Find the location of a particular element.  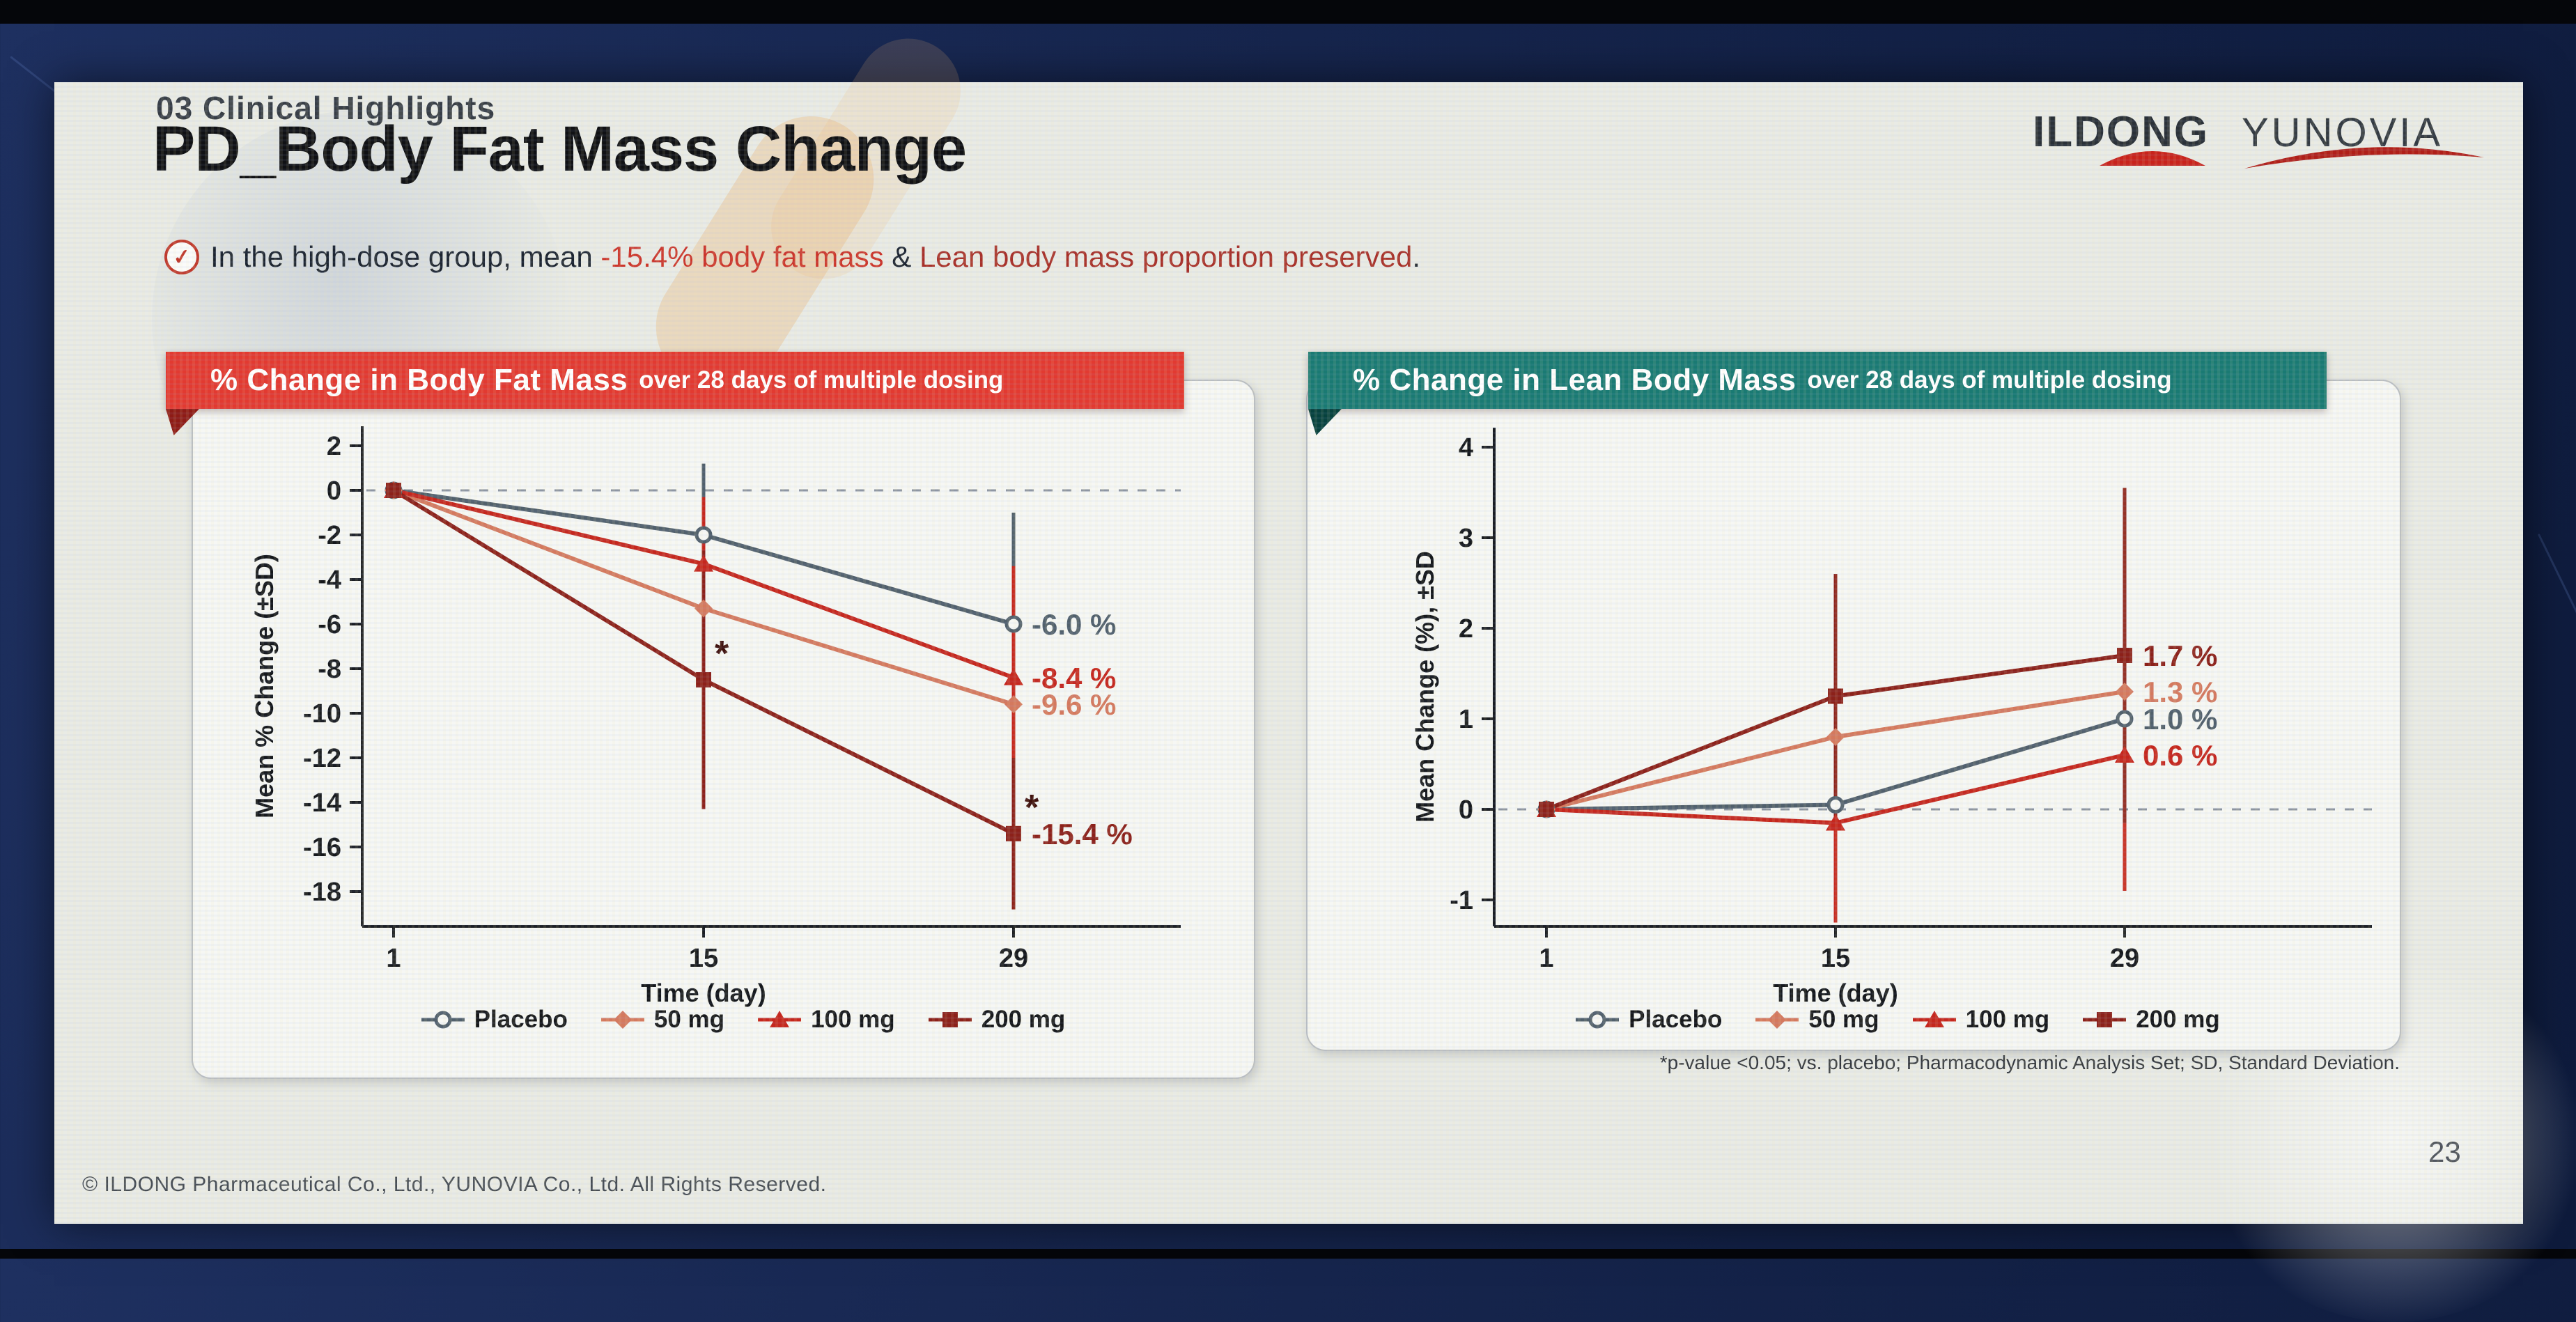

screen-bottom-bezel is located at coordinates (1288, 1254).